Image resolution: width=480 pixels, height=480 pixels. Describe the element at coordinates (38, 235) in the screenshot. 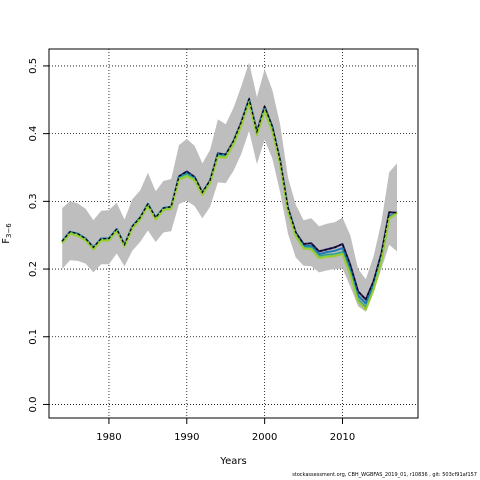

I see `y-axis: 0.0 0.1 0.2 0.3 0.4 0.5` at that location.